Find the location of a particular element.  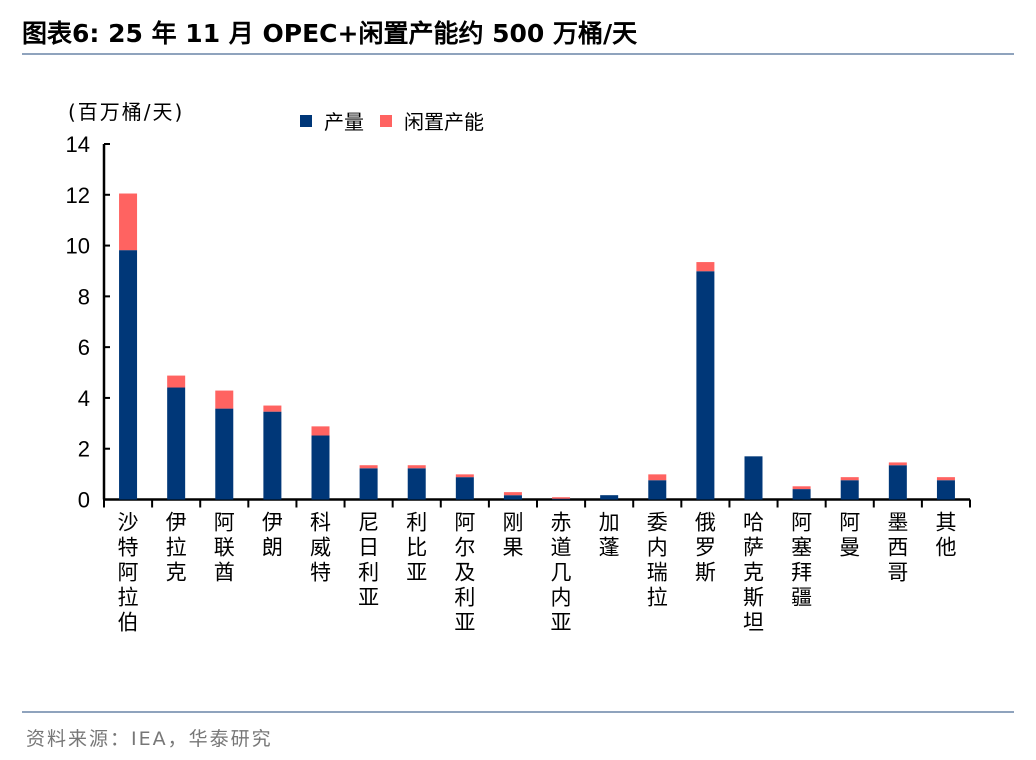

y-tick-label: 0 is located at coordinates (84, 500).